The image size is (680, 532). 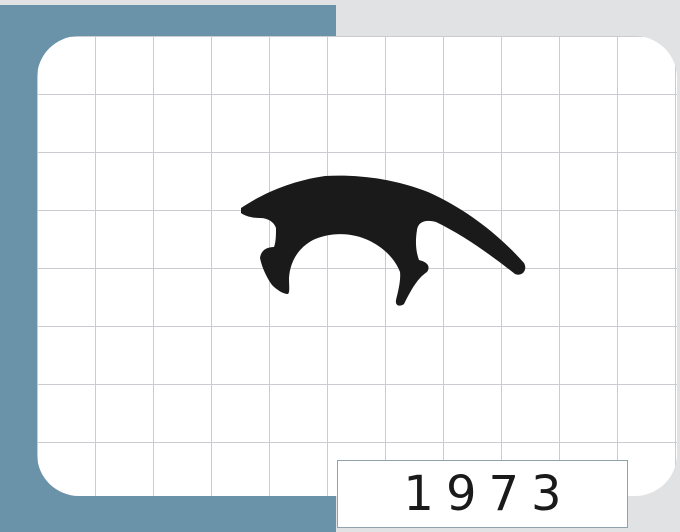 I want to click on profile-silhouette, so click(x=383, y=240).